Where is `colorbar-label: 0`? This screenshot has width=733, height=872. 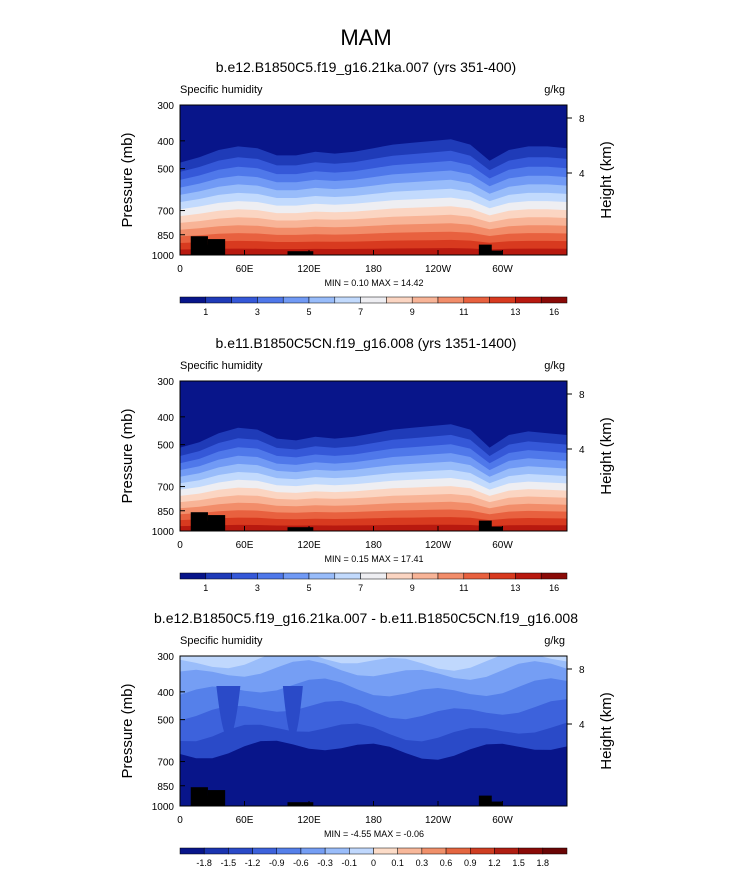
colorbar-label: 0 is located at coordinates (373, 863).